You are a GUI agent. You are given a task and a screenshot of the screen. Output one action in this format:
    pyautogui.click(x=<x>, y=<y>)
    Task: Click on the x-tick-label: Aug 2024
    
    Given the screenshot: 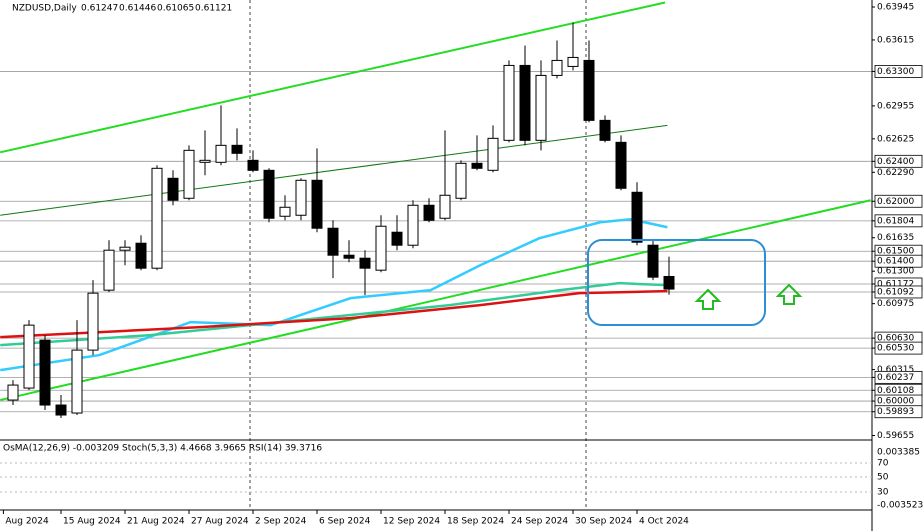 What is the action you would take?
    pyautogui.click(x=27, y=522)
    